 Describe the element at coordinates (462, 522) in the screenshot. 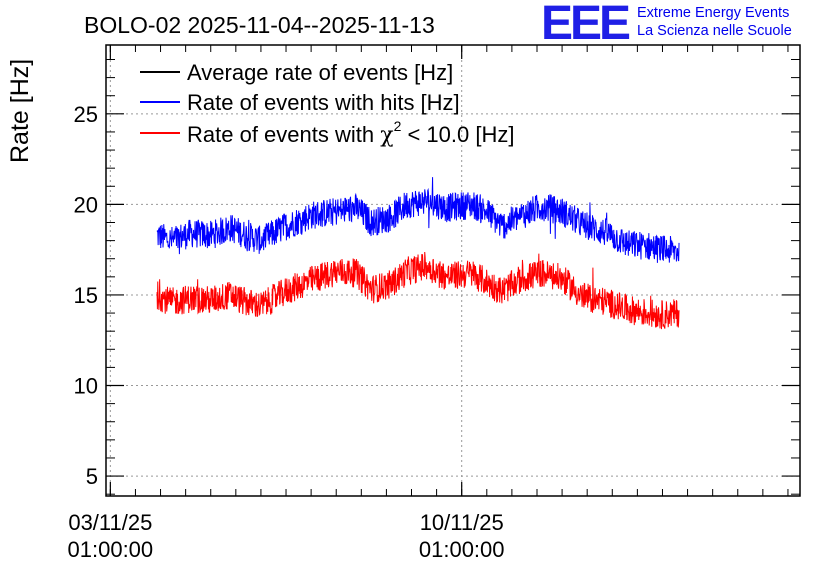

I see `x-tick-label: 10/11/25` at that location.